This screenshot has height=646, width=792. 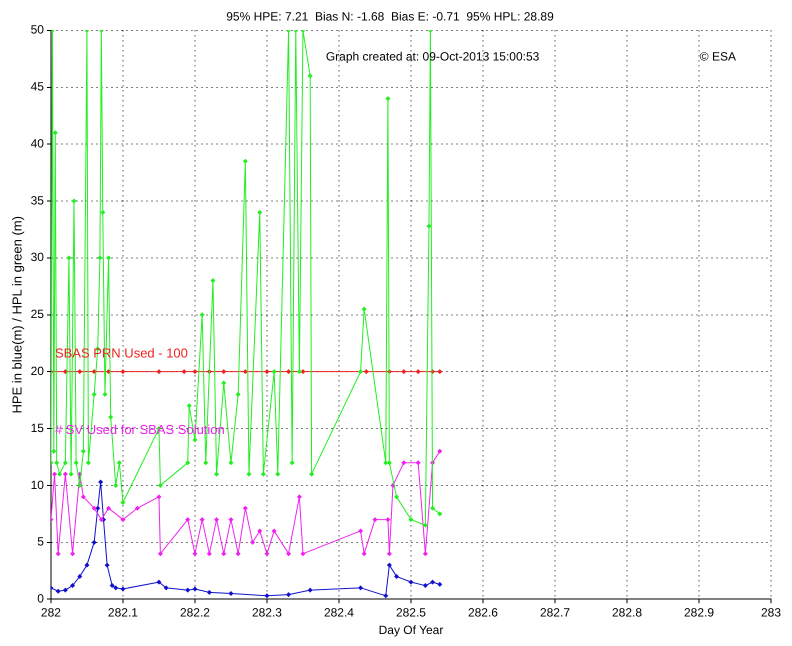 What do you see at coordinates (37, 485) in the screenshot?
I see `y-tick-label: 10` at bounding box center [37, 485].